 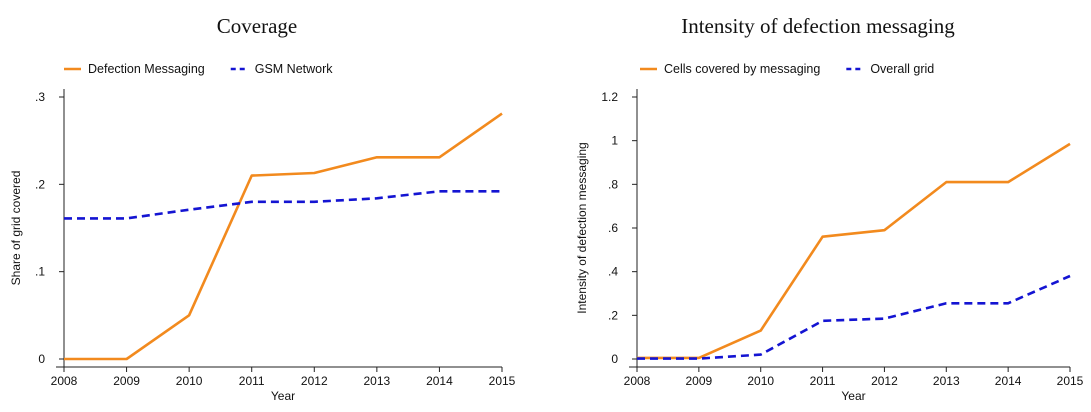 I want to click on y-tick-label: .4, so click(x=613, y=272).